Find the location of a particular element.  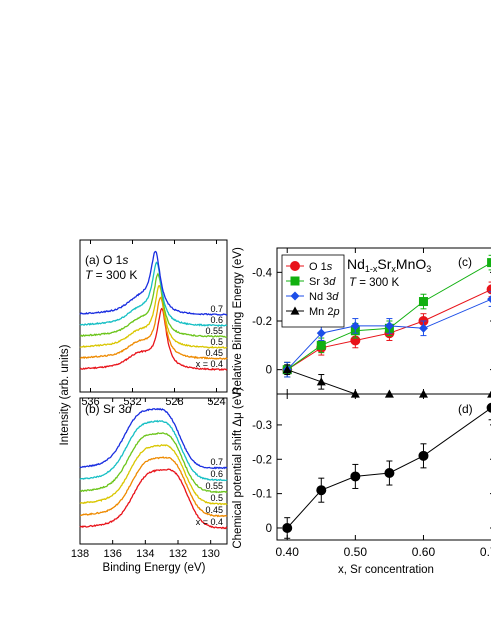

x-tick-label: 536 is located at coordinates (90, 402).